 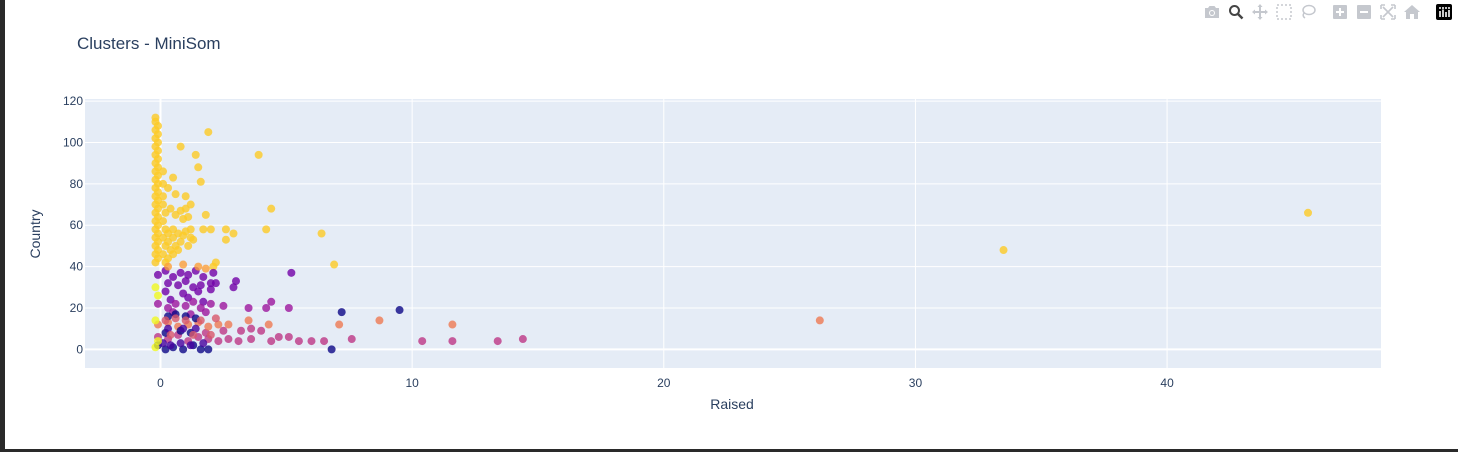 What do you see at coordinates (1364, 12) in the screenshot?
I see `zoom-out-icon` at bounding box center [1364, 12].